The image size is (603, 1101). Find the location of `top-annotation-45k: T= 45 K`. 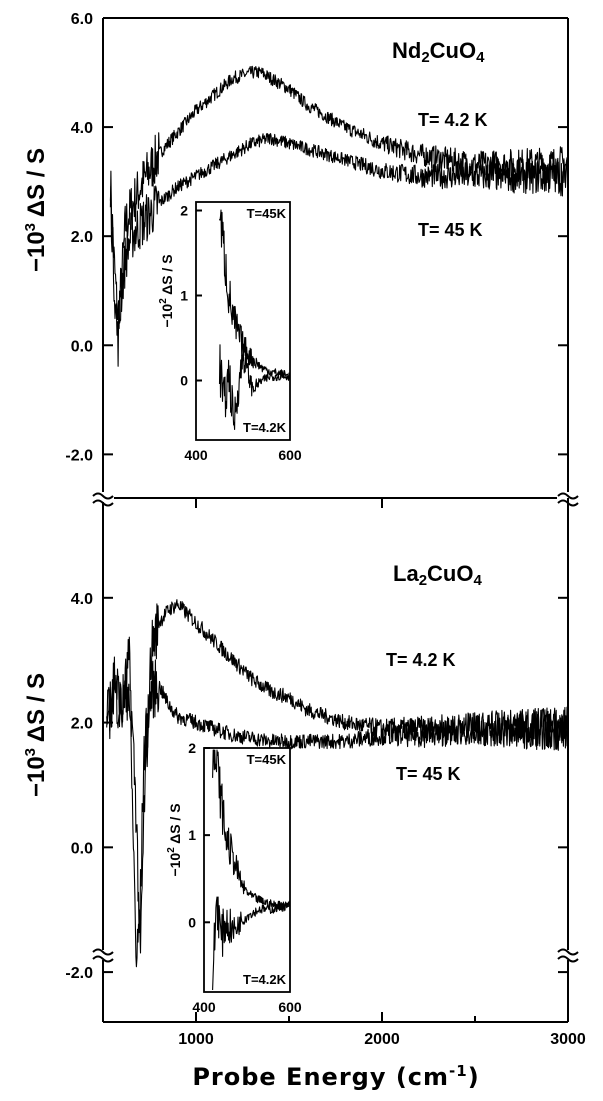

top-annotation-45k: T= 45 K is located at coordinates (450, 230).